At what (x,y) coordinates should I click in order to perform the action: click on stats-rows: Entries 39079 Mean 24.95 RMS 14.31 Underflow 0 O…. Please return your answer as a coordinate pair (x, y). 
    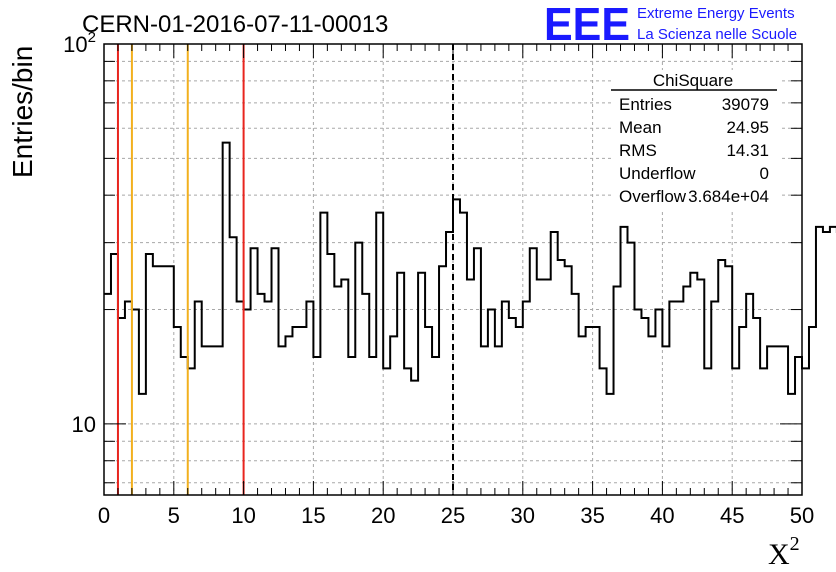
    Looking at the image, I should click on (694, 150).